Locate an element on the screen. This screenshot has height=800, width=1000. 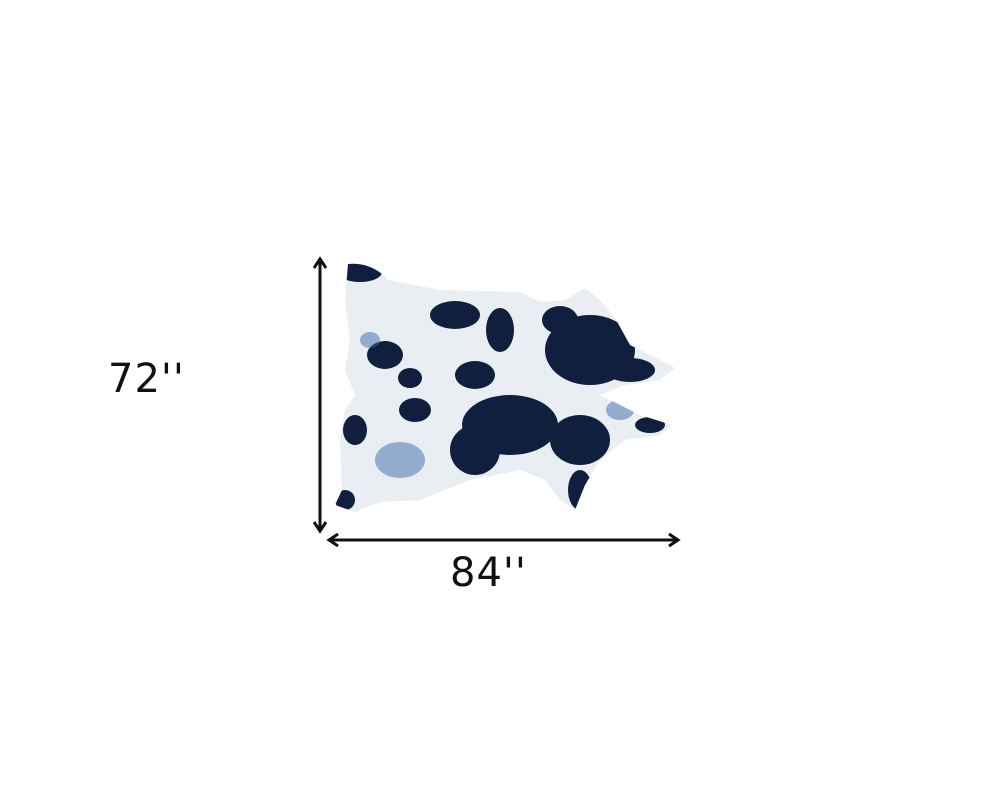
height-label: 72'' is located at coordinates (146, 379).